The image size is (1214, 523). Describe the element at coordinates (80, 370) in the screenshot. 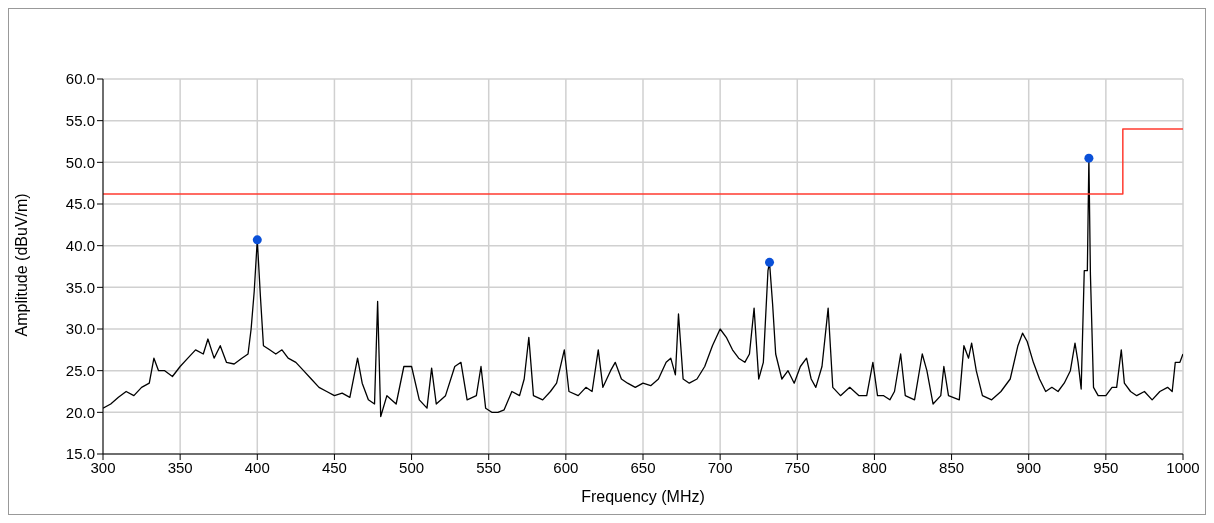

I see `y-tick-label: 25.0` at that location.